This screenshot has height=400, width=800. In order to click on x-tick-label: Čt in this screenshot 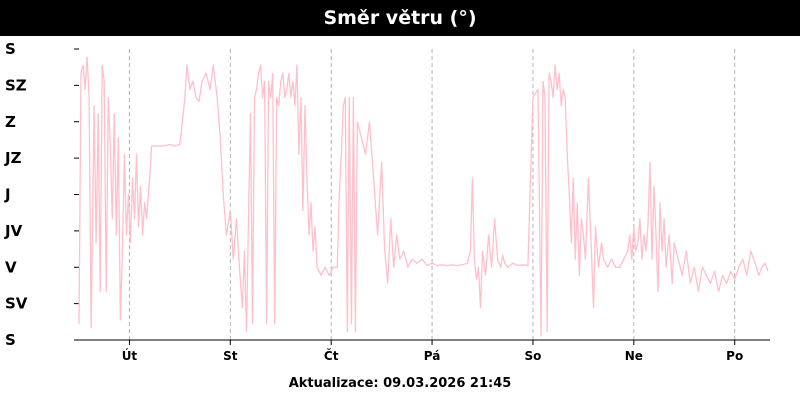, I will do `click(331, 355)`.